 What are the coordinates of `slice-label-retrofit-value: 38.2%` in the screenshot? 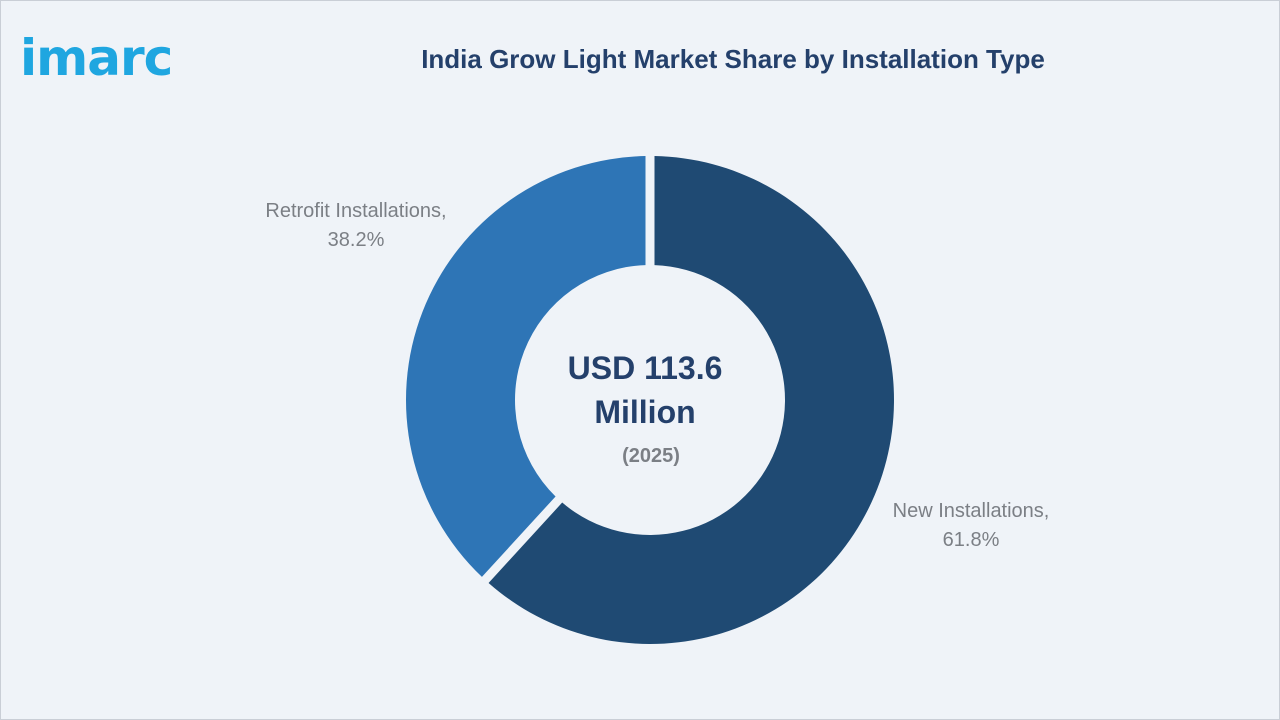 It's located at (356, 240).